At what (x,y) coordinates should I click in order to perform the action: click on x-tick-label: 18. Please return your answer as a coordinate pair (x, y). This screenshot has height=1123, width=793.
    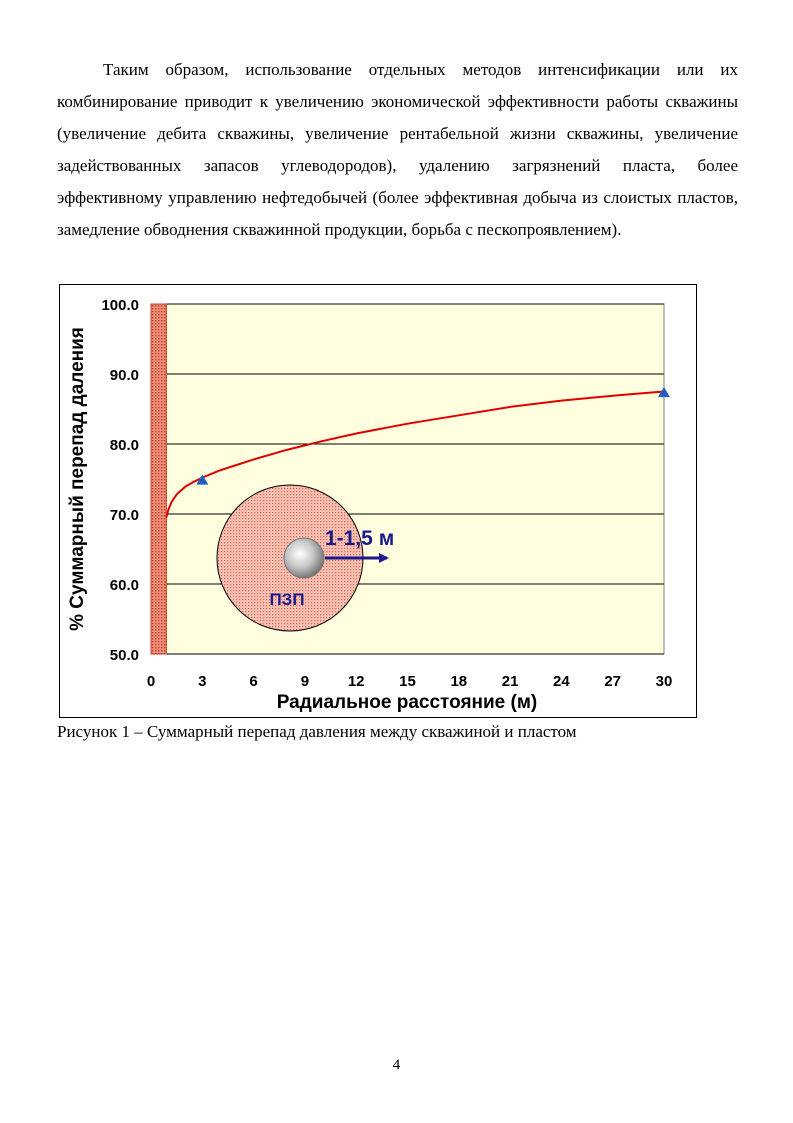
    Looking at the image, I should click on (458, 681).